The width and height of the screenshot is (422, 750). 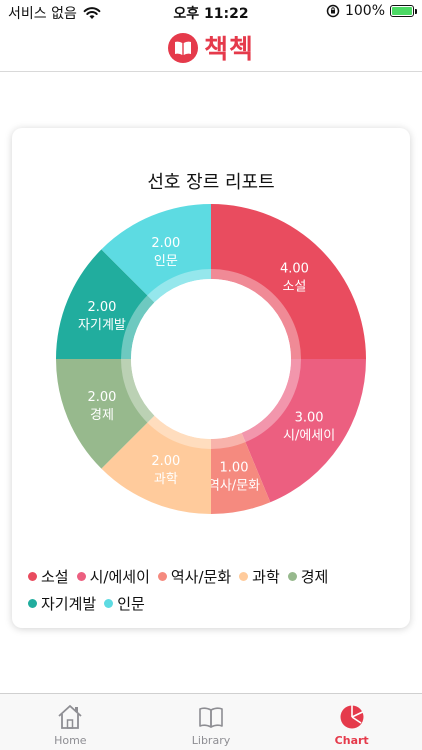 I want to click on book-icon, so click(x=211, y=717).